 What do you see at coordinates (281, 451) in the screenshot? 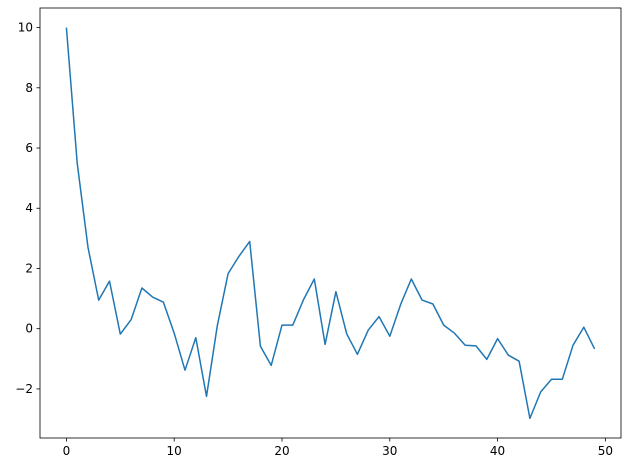
I see `x-tick-label: 20` at bounding box center [281, 451].